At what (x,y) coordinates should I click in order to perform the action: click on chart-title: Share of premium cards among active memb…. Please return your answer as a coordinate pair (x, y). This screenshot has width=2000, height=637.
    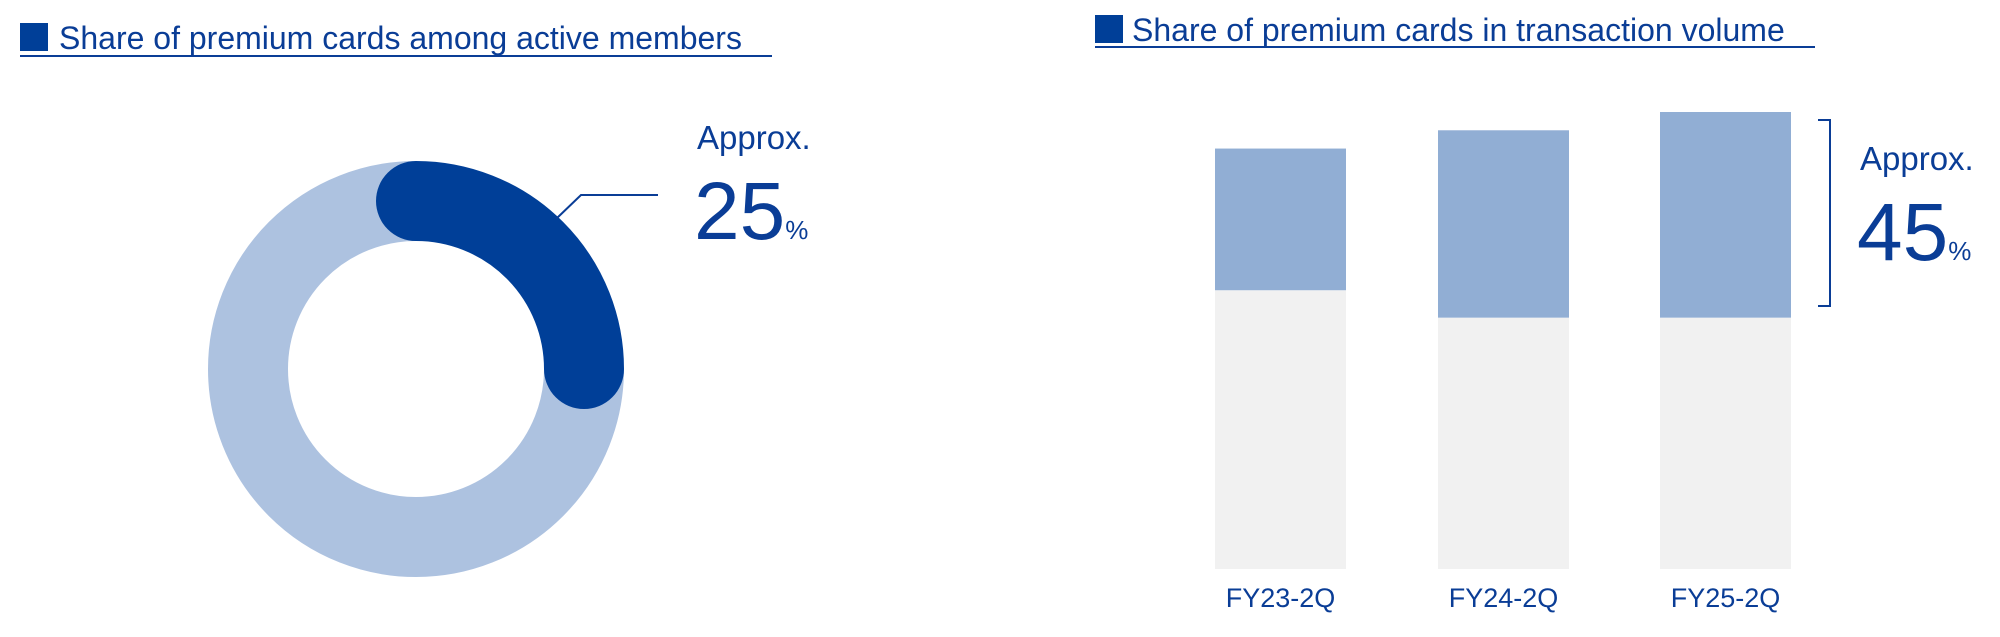
    Looking at the image, I should click on (400, 38).